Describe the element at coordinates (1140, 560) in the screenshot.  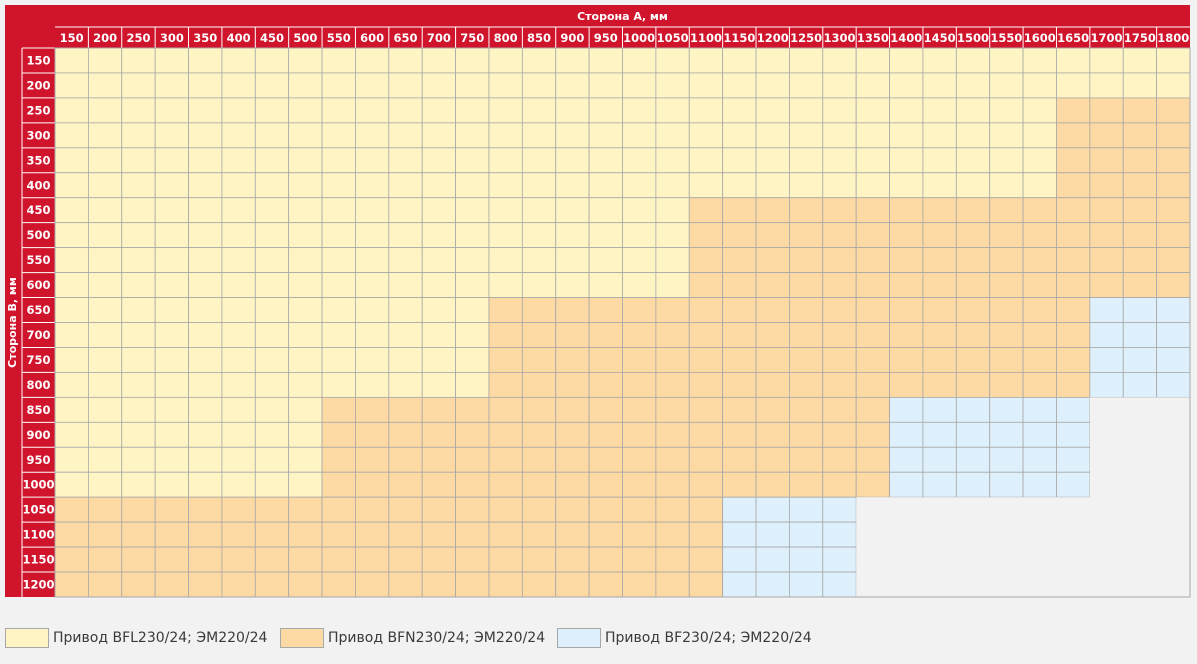
I see `cell-1750x1150` at that location.